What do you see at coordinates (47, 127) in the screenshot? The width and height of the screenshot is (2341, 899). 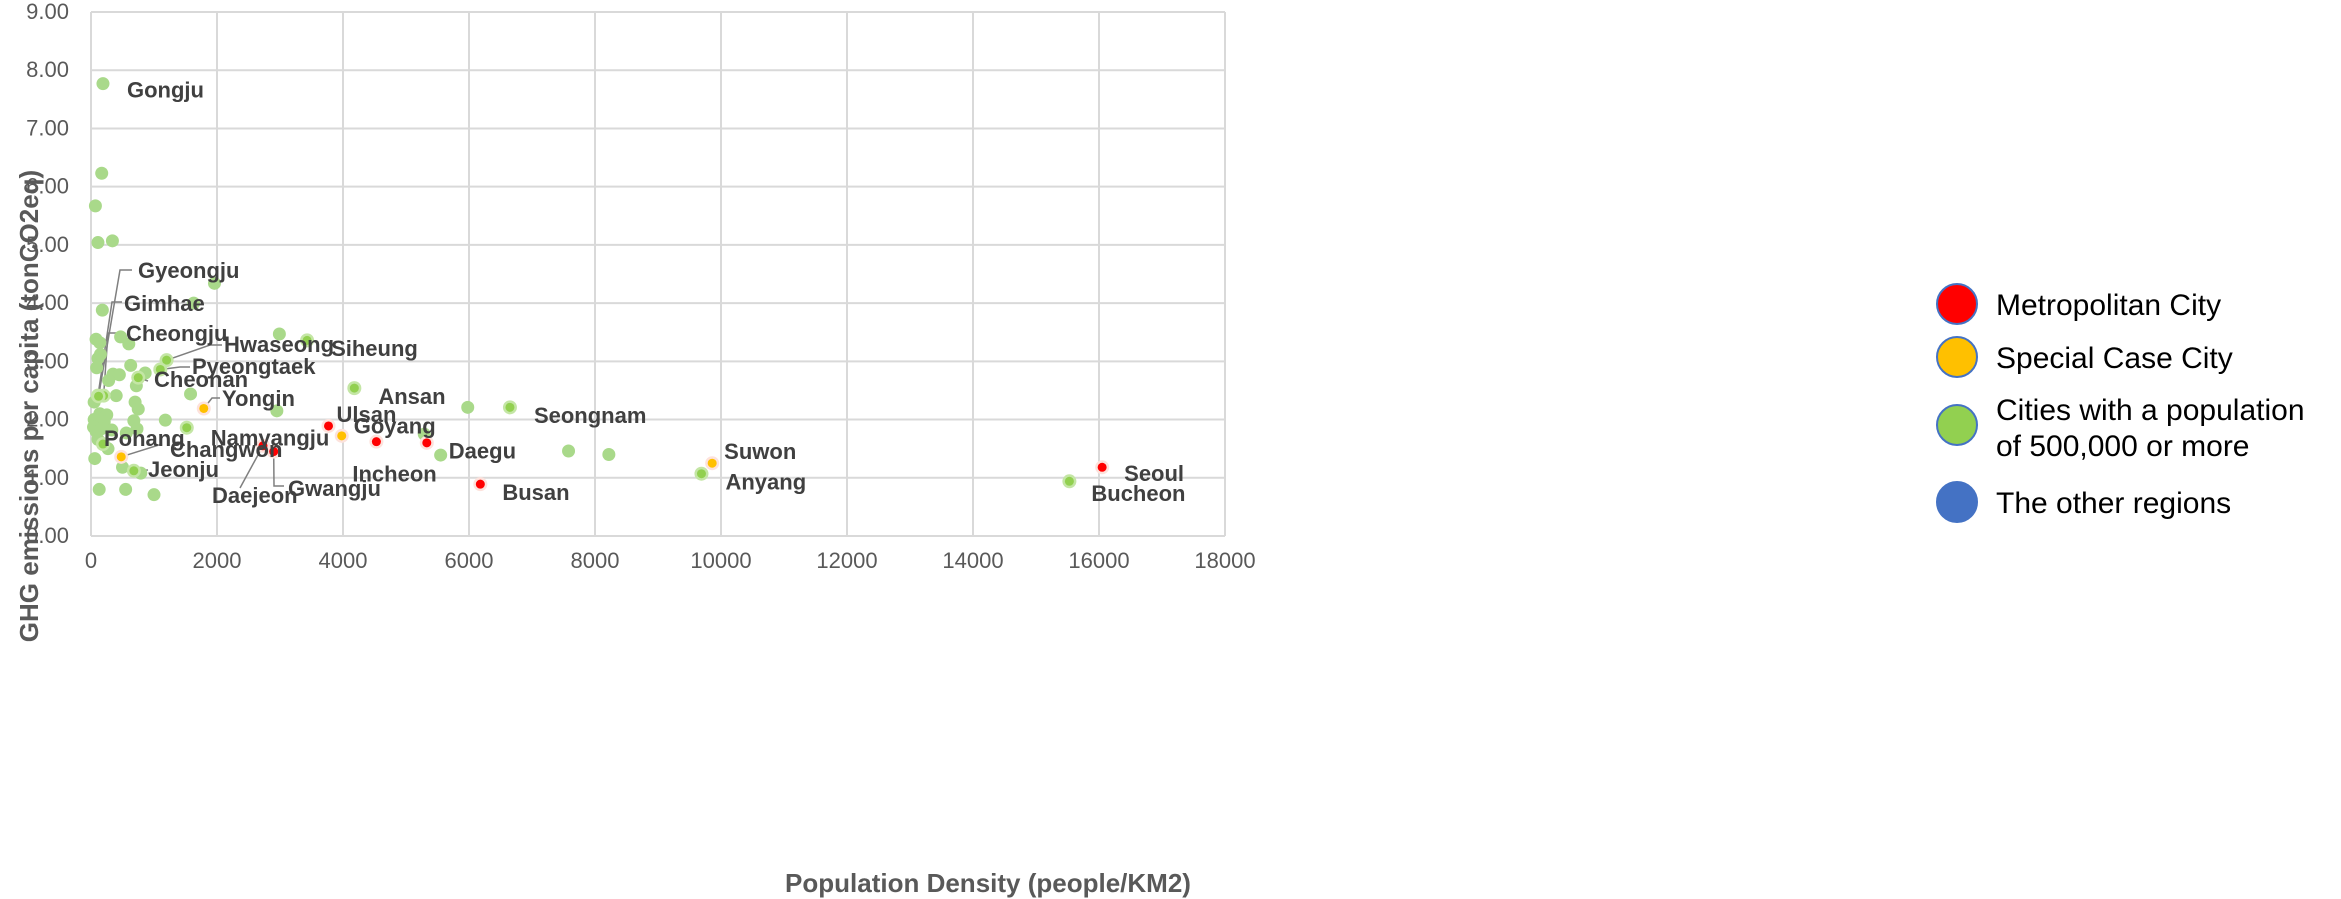 I see `y-tick-label: 7.00` at bounding box center [47, 127].